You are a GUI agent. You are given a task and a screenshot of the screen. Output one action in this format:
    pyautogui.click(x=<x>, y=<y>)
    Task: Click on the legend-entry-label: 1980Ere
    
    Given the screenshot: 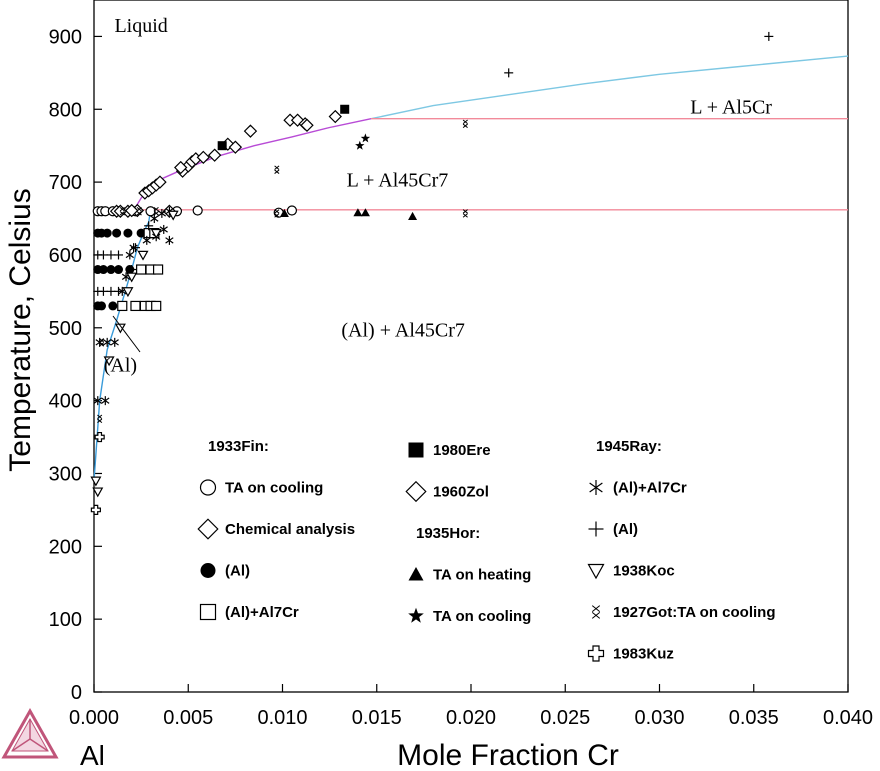 What is the action you would take?
    pyautogui.click(x=462, y=450)
    